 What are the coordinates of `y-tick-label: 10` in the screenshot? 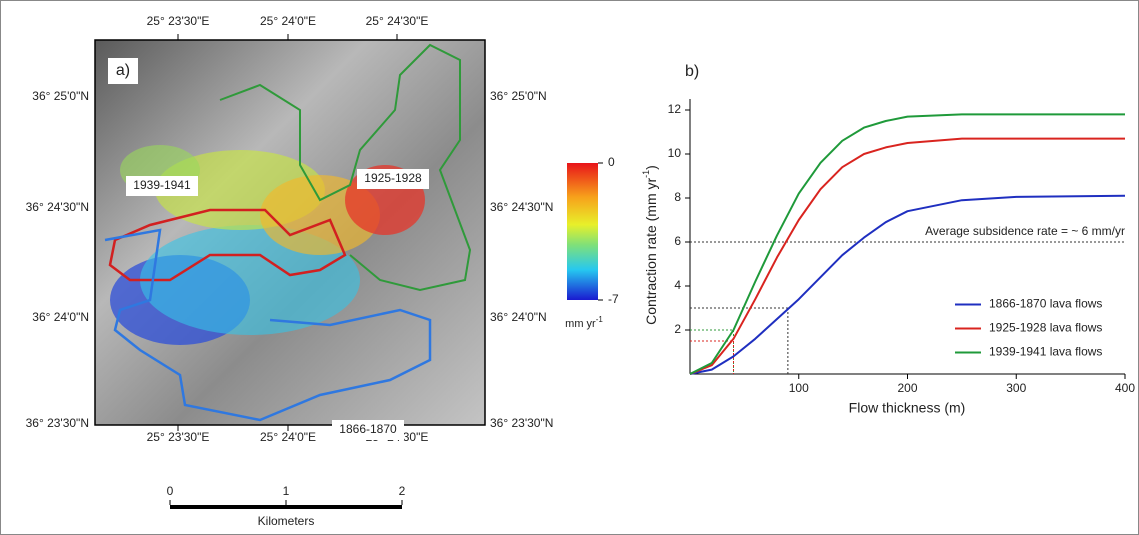 It's located at (675, 153).